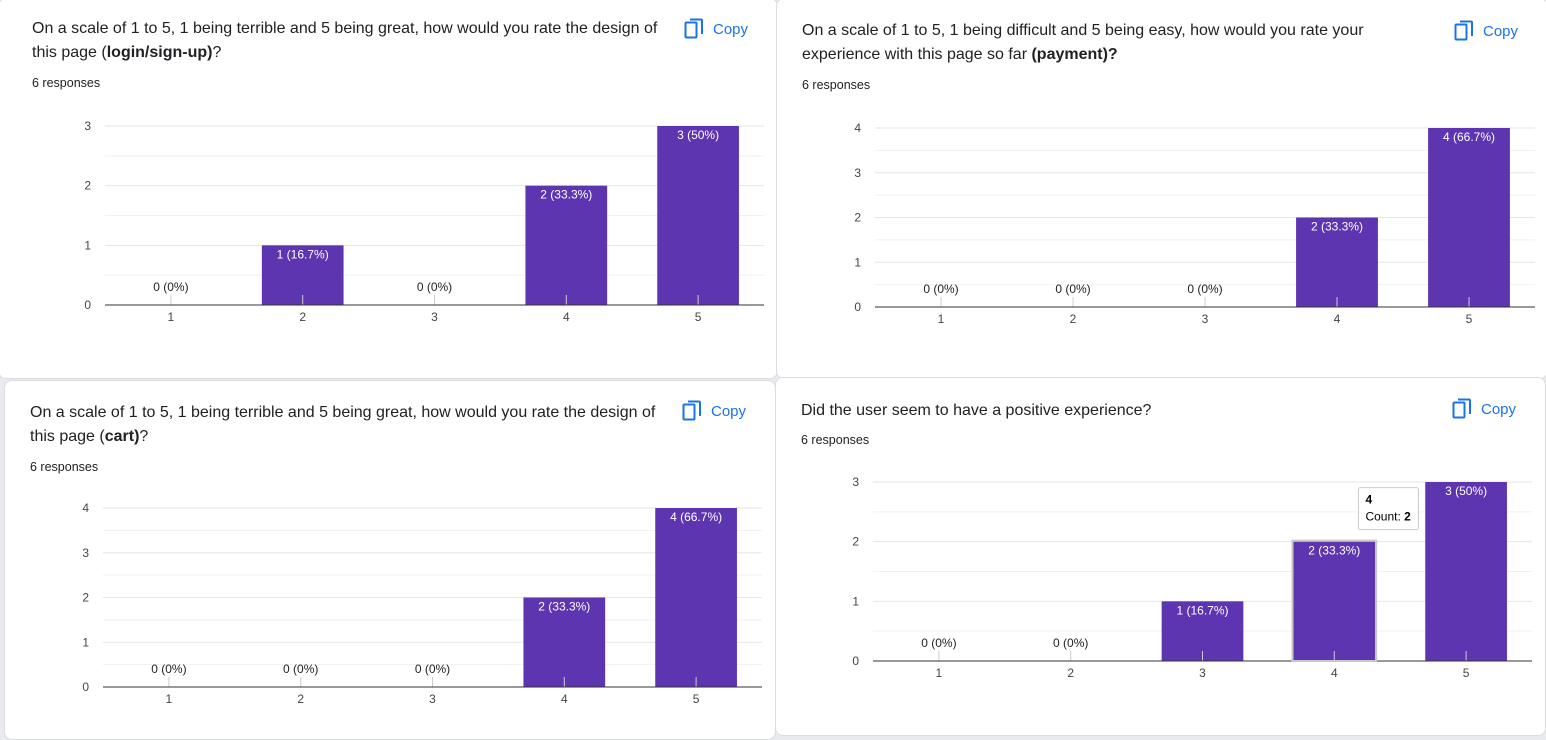  I want to click on tooltip-title: 4, so click(1368, 500).